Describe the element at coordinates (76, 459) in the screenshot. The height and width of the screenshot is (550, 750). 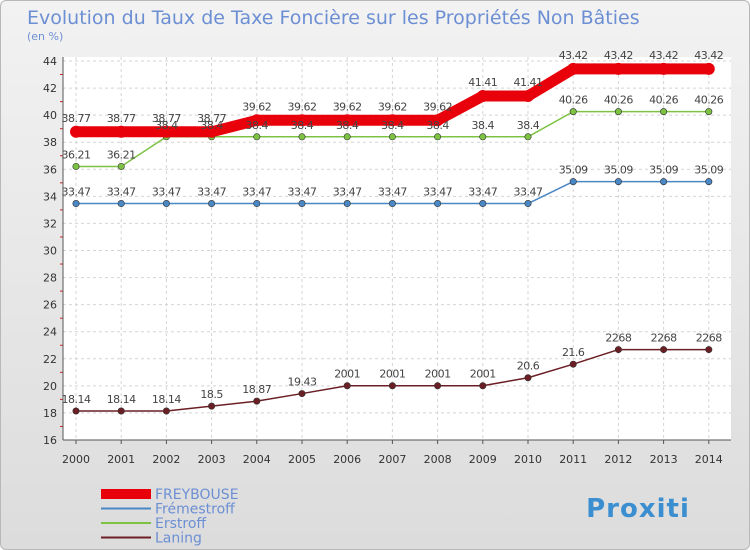
I see `x-tick-label: 2000` at that location.